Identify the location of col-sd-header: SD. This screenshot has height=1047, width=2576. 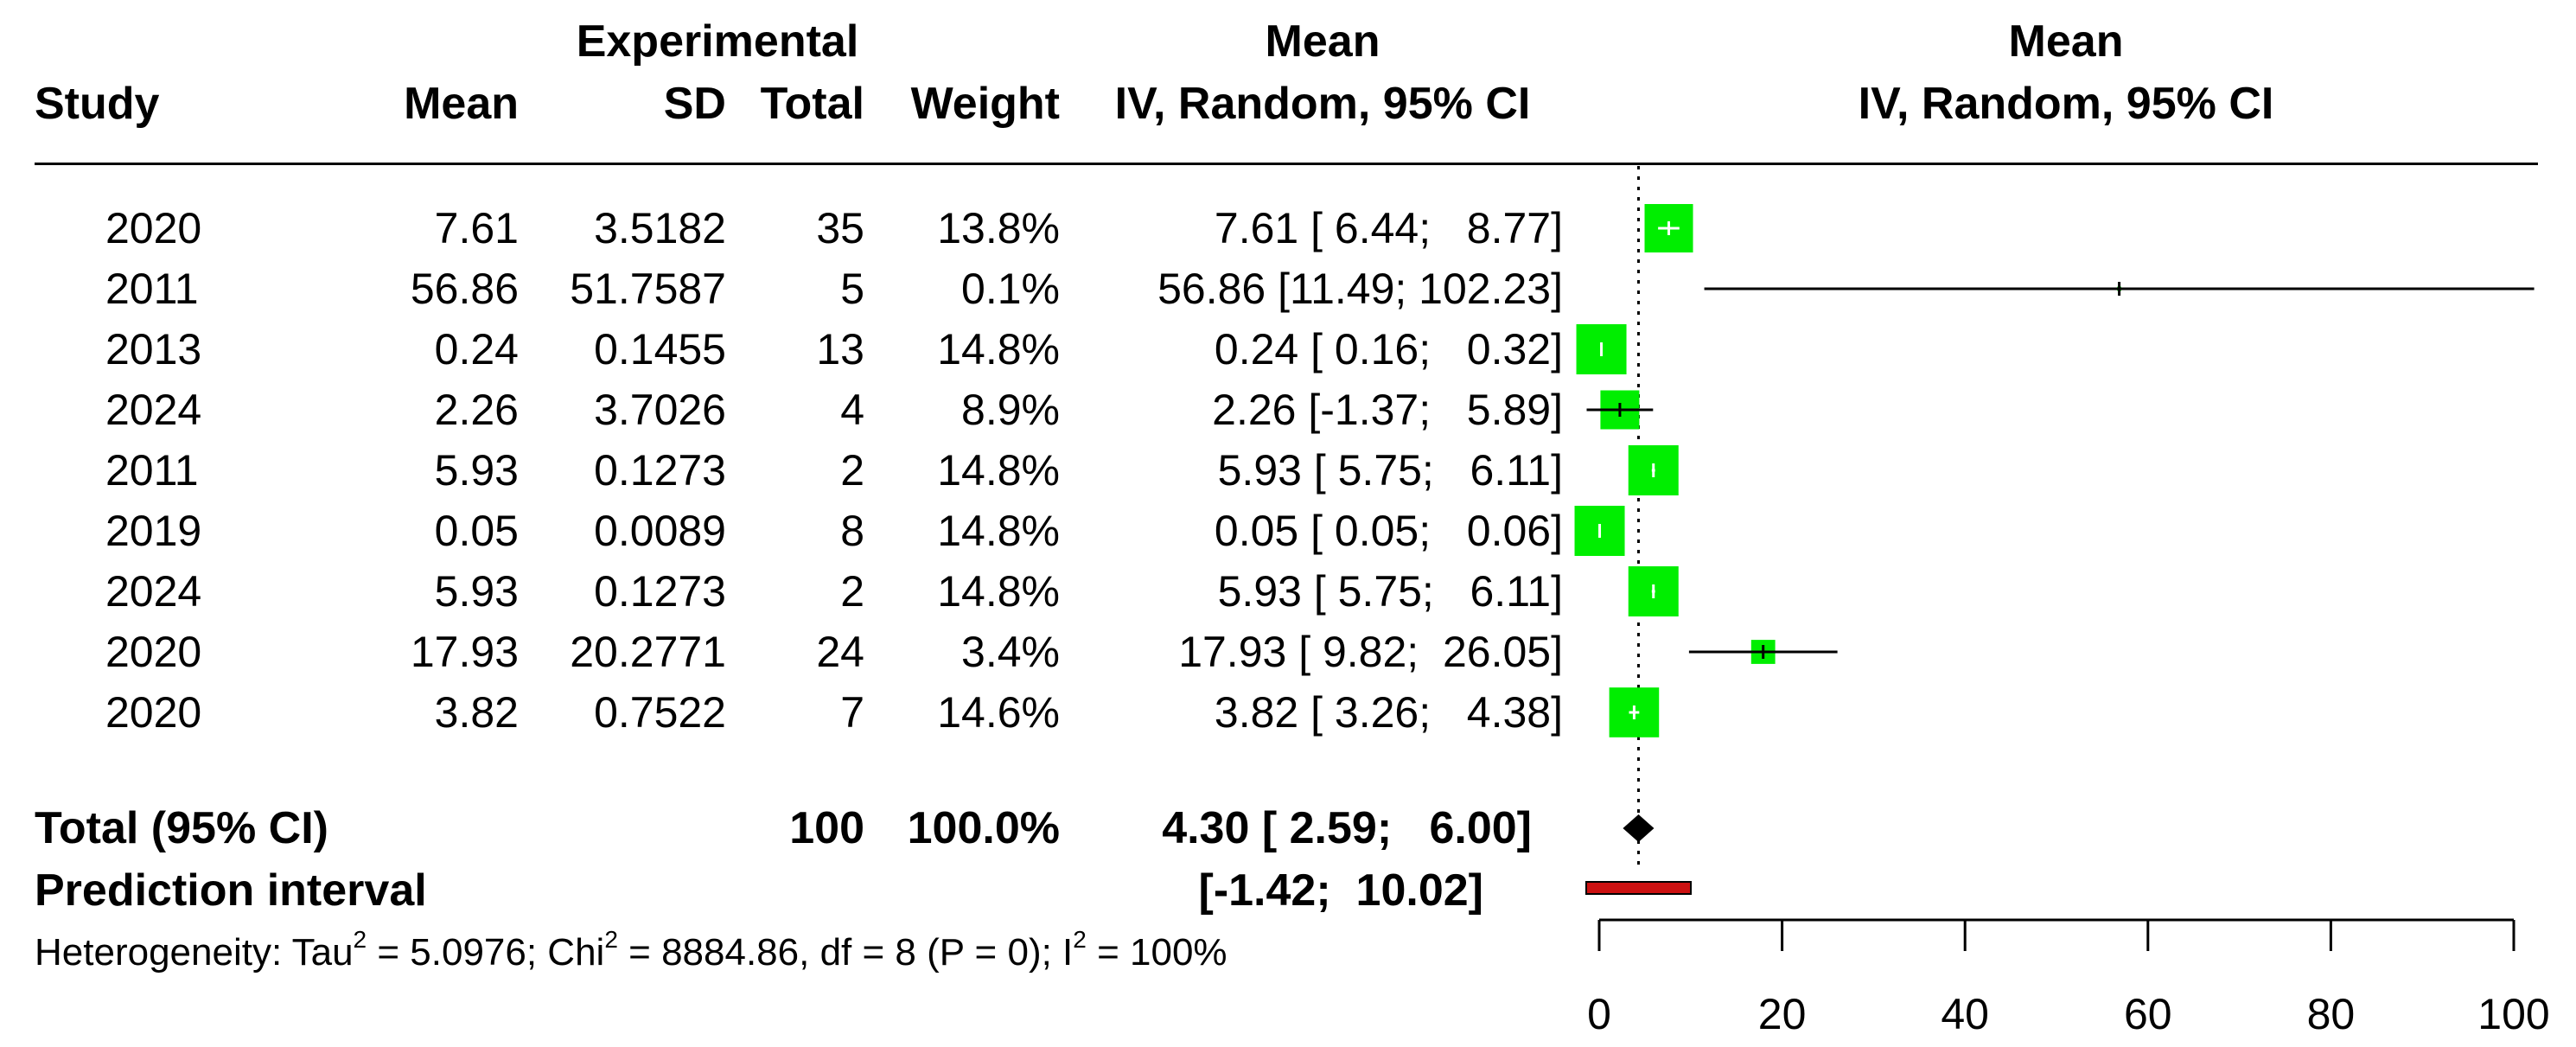
(694, 104).